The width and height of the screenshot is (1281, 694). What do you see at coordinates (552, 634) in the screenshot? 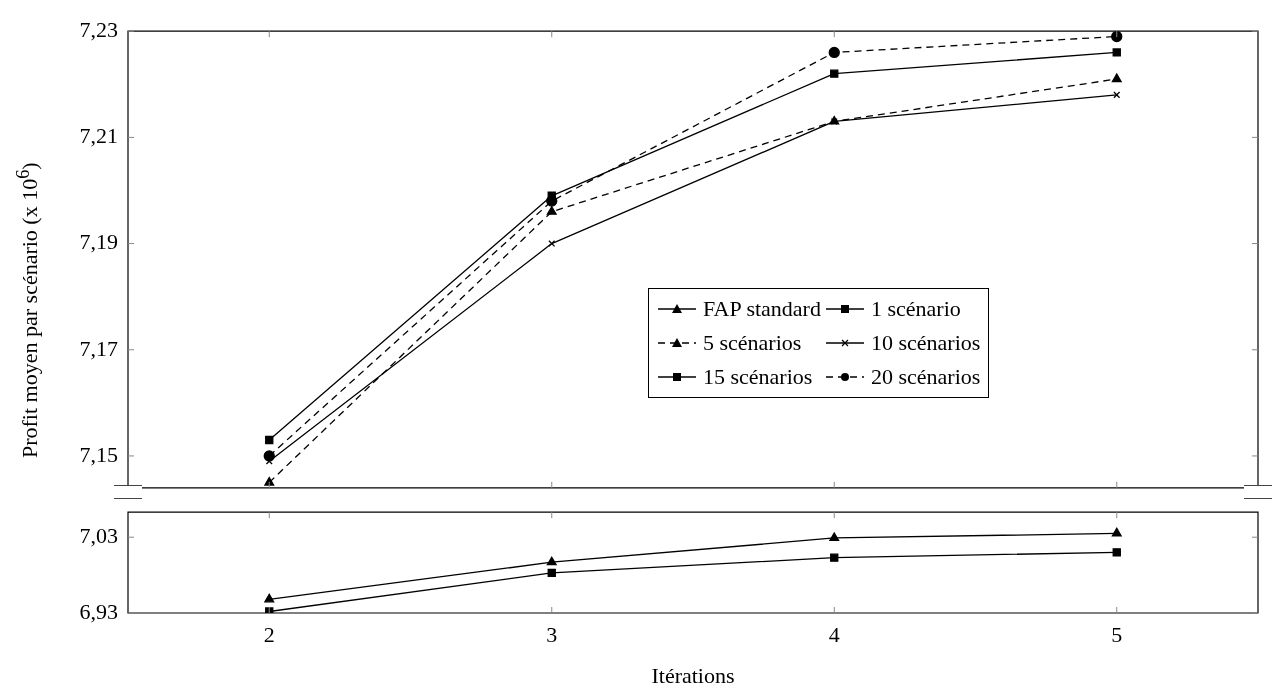
I see `x-tick-label: 3` at bounding box center [552, 634].